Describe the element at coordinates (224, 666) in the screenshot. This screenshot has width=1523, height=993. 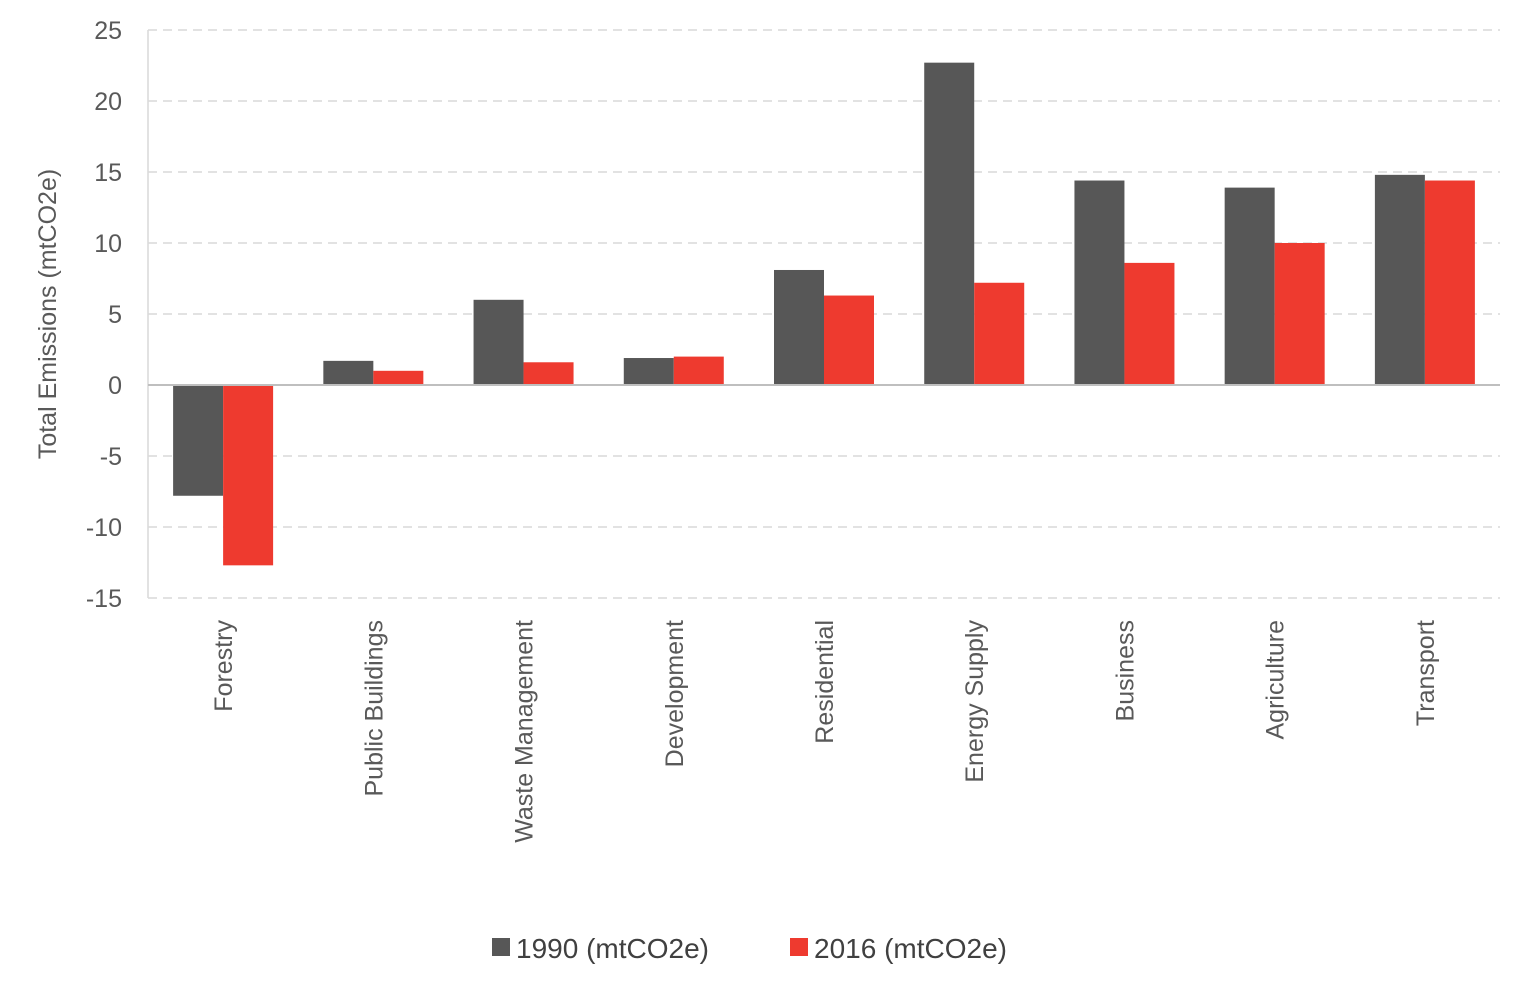
I see `x-tick-label: Forestry` at that location.